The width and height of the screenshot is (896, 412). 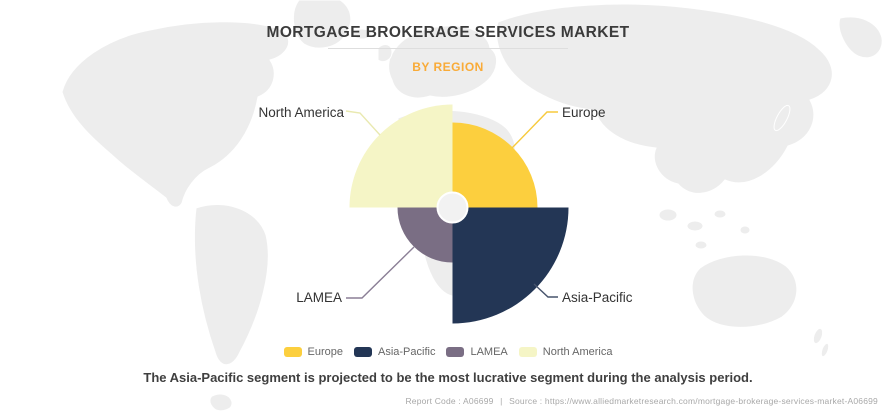 I want to click on legend-item-lamea: LAMEA, so click(x=477, y=352).